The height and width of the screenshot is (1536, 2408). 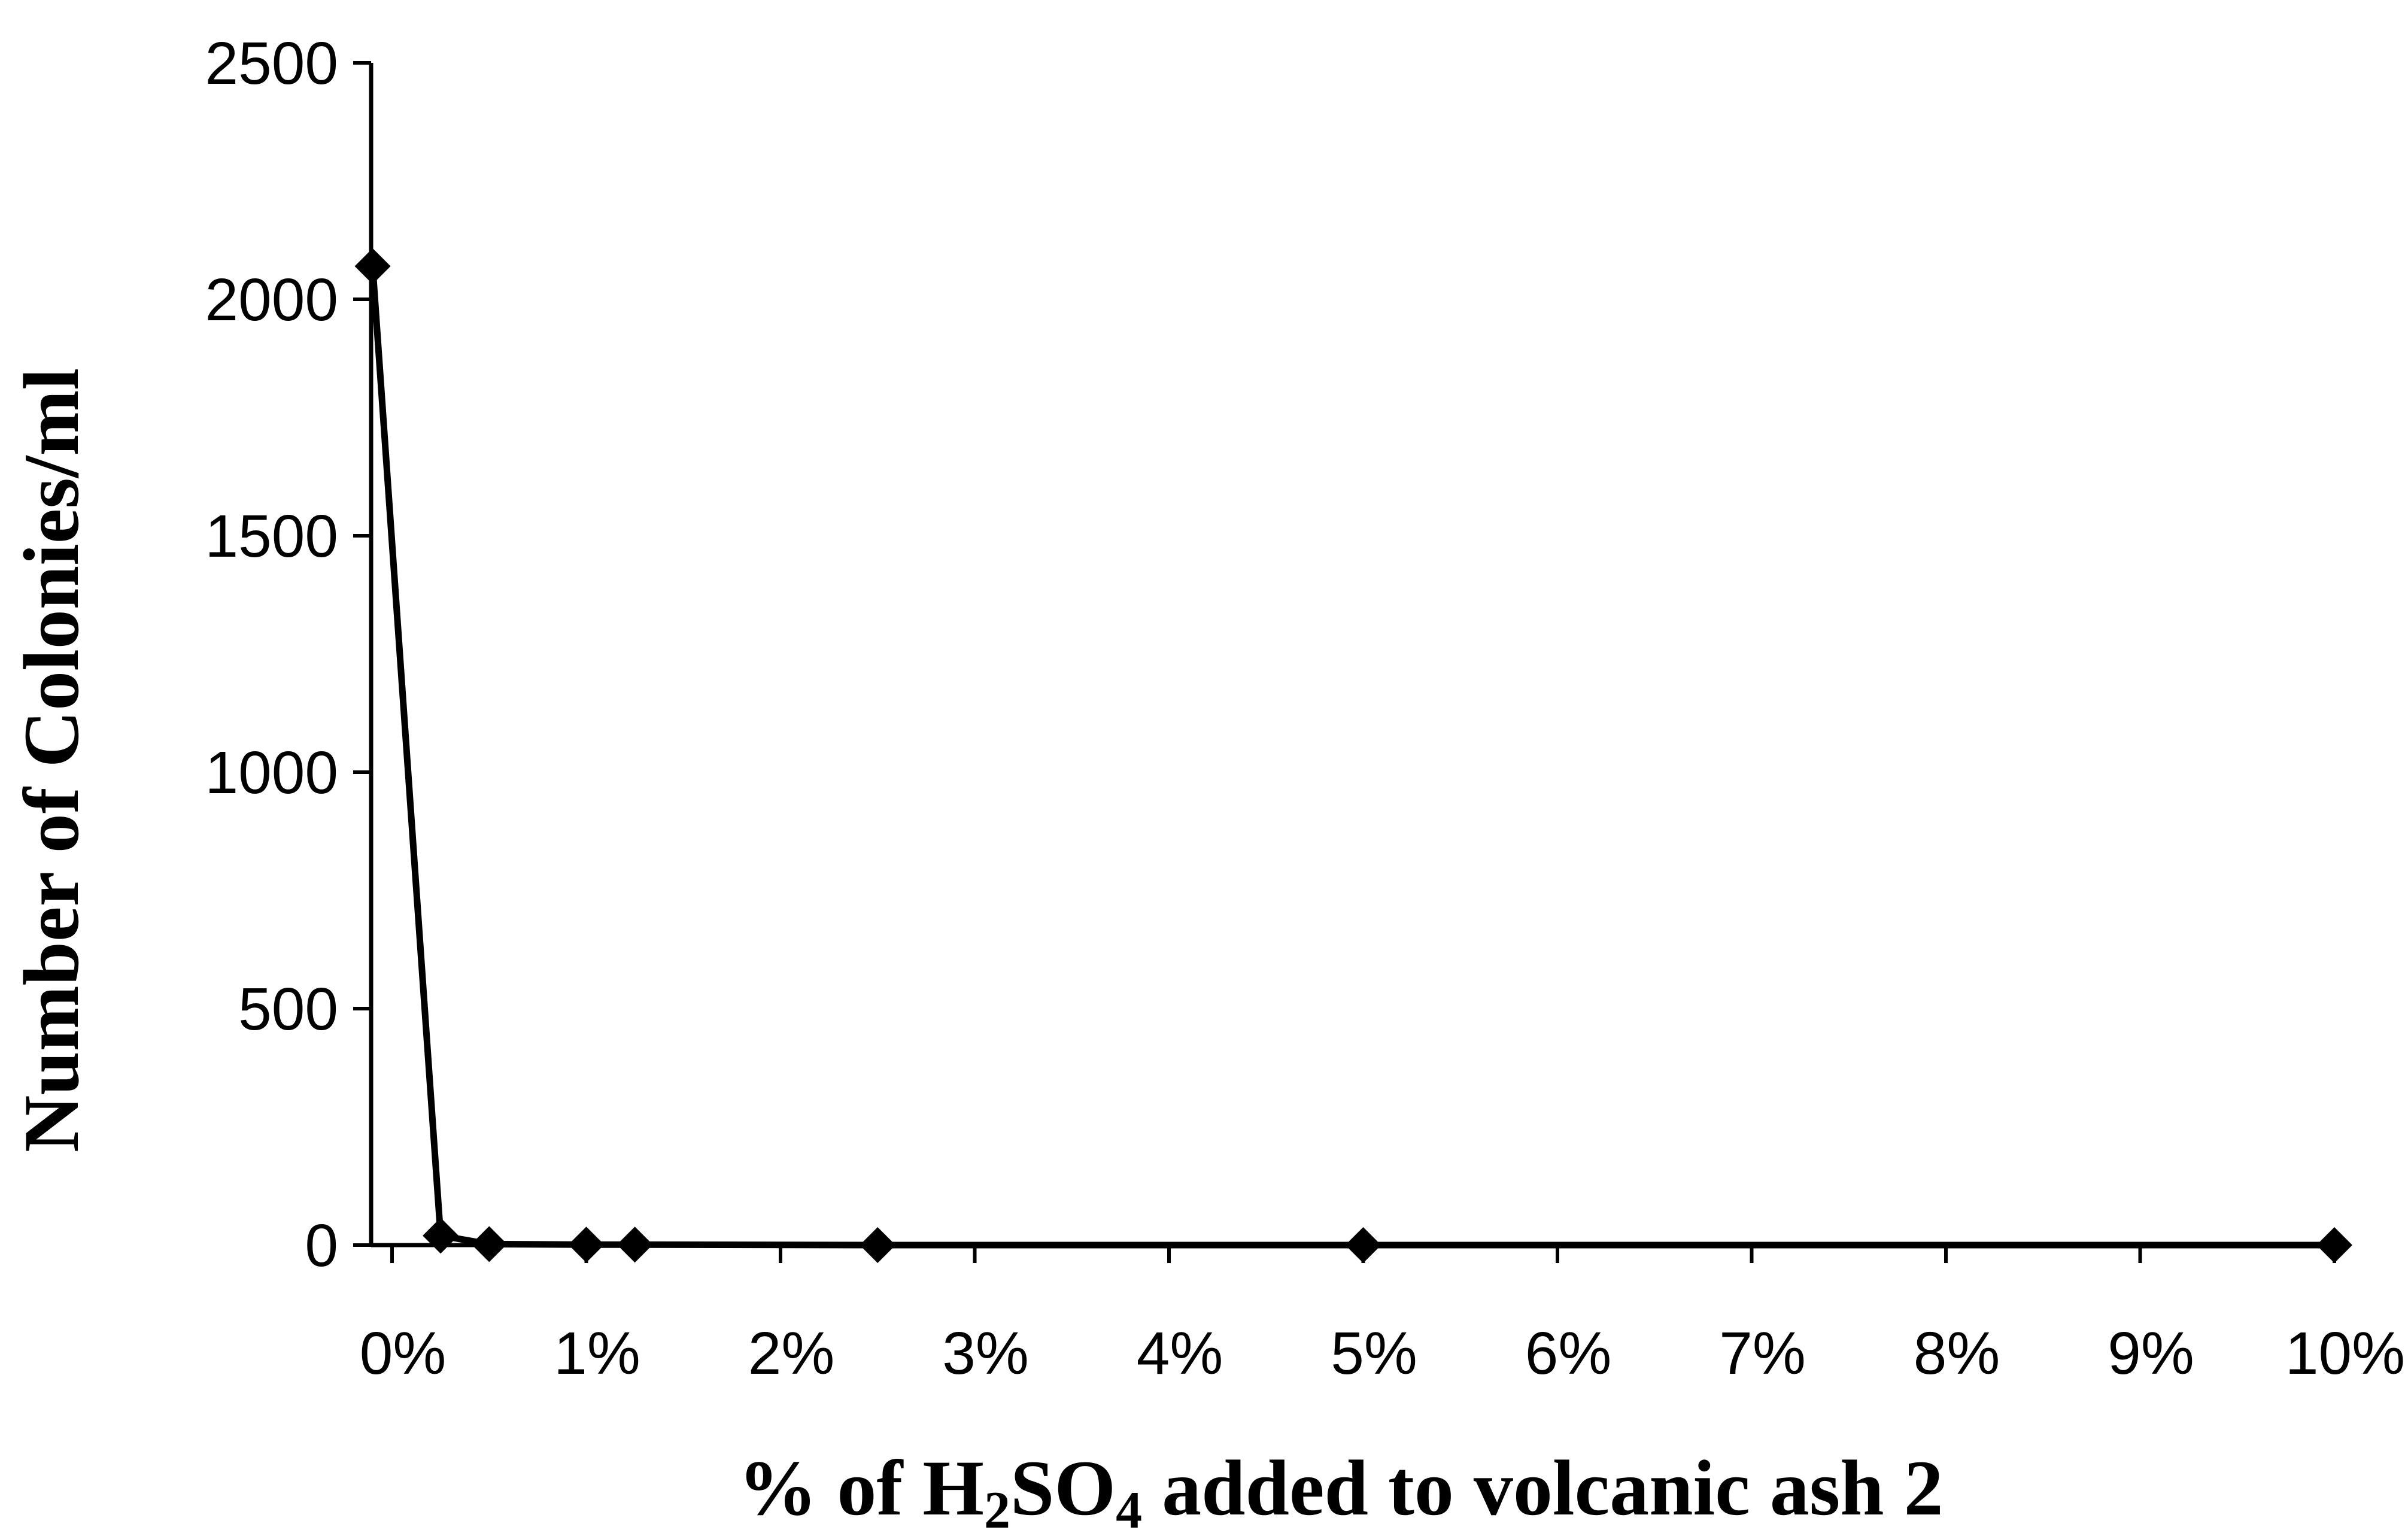 I want to click on x-tick-label: 3%, so click(x=985, y=1354).